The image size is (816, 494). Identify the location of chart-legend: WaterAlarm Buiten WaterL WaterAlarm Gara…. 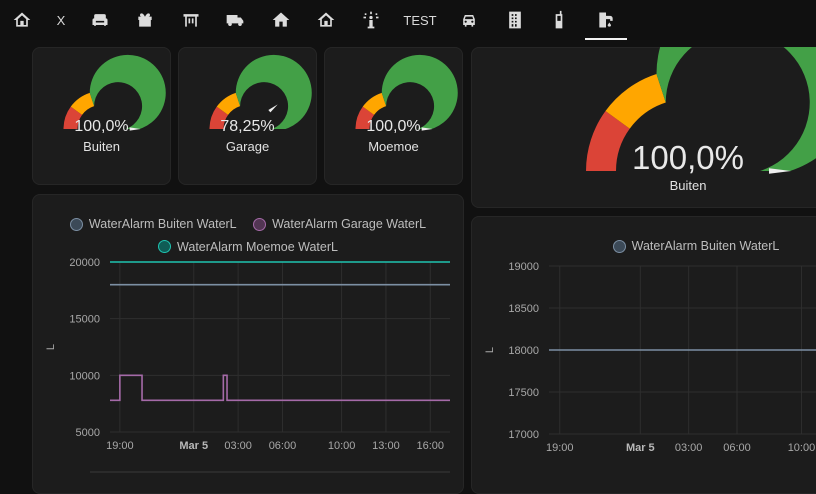
(248, 236).